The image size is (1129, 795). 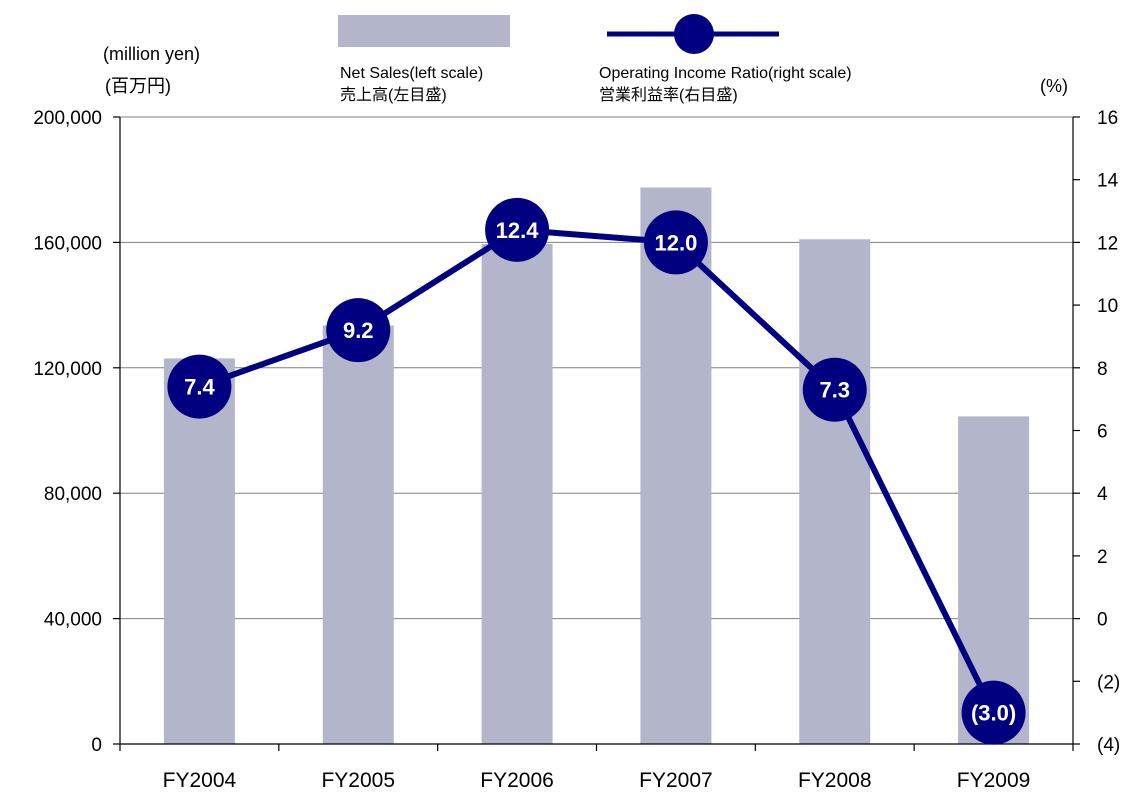 What do you see at coordinates (668, 95) in the screenshot?
I see `legend-line-label-jp: 営業利益率(右目盛)` at bounding box center [668, 95].